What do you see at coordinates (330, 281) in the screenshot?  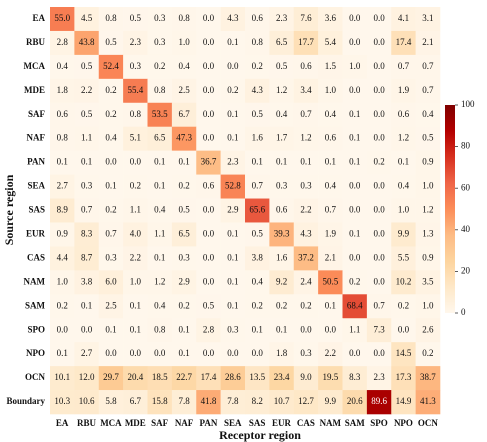 I see `cell-label: 50.5` at bounding box center [330, 281].